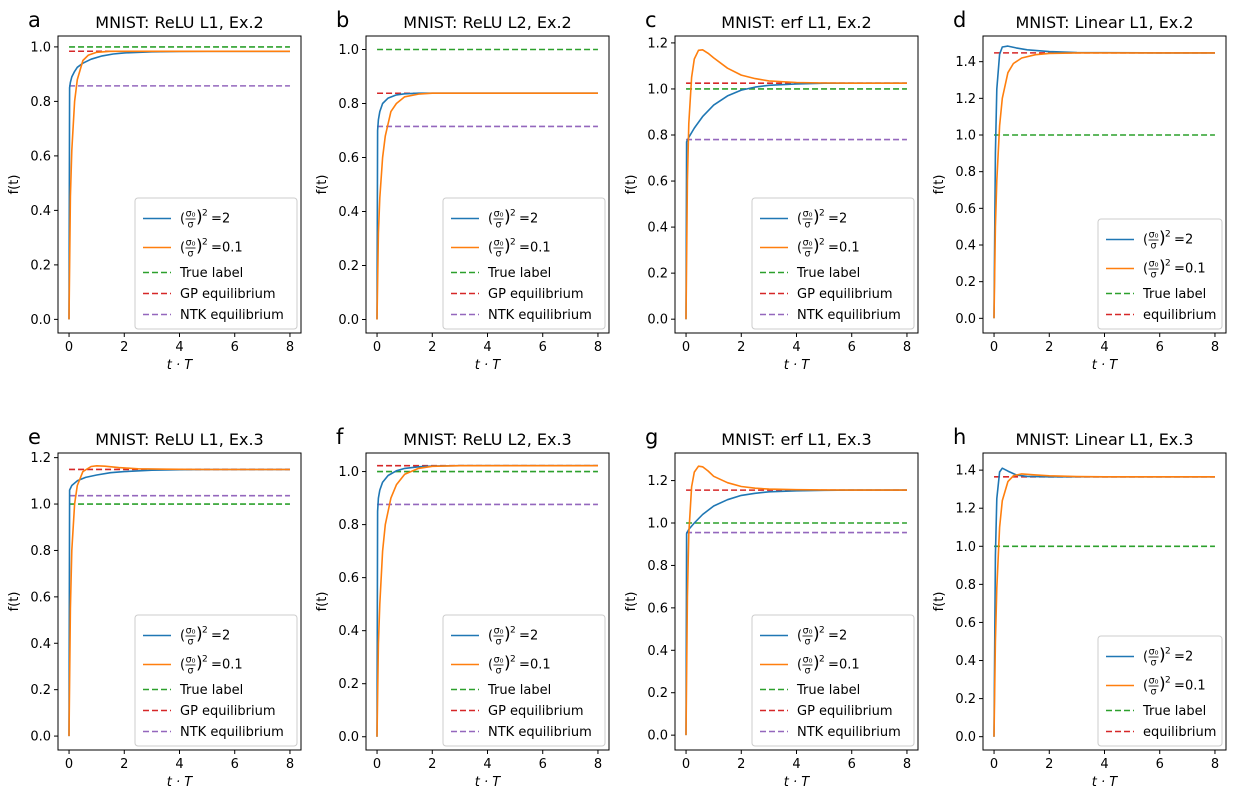 This screenshot has width=1238, height=802. I want to click on panel-letter: b, so click(342, 20).